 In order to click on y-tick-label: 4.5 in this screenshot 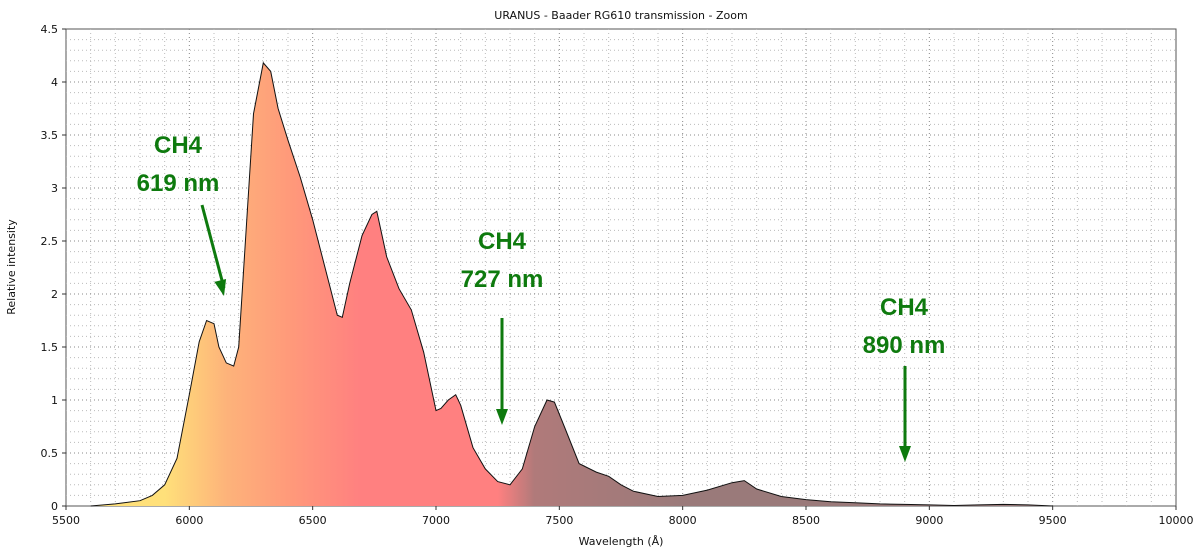, I will do `click(50, 29)`.